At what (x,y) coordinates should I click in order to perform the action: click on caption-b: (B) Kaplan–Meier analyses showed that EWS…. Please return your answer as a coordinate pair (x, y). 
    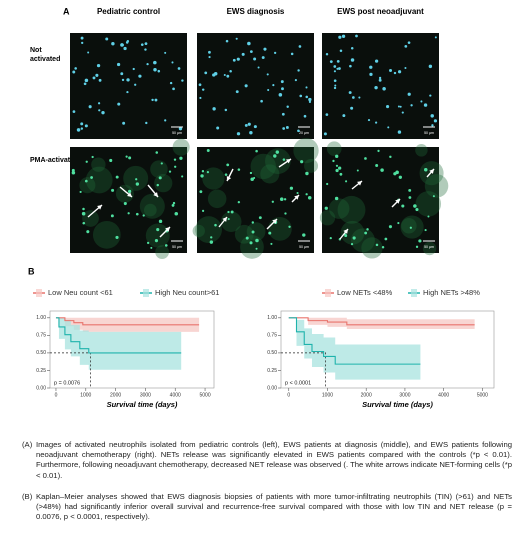
    Looking at the image, I should click on (267, 507).